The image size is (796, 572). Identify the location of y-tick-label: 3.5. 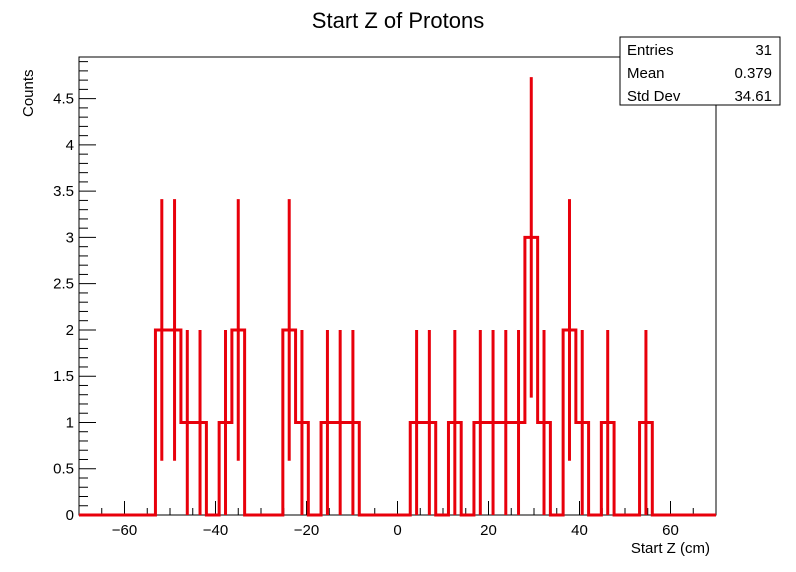
(63, 191).